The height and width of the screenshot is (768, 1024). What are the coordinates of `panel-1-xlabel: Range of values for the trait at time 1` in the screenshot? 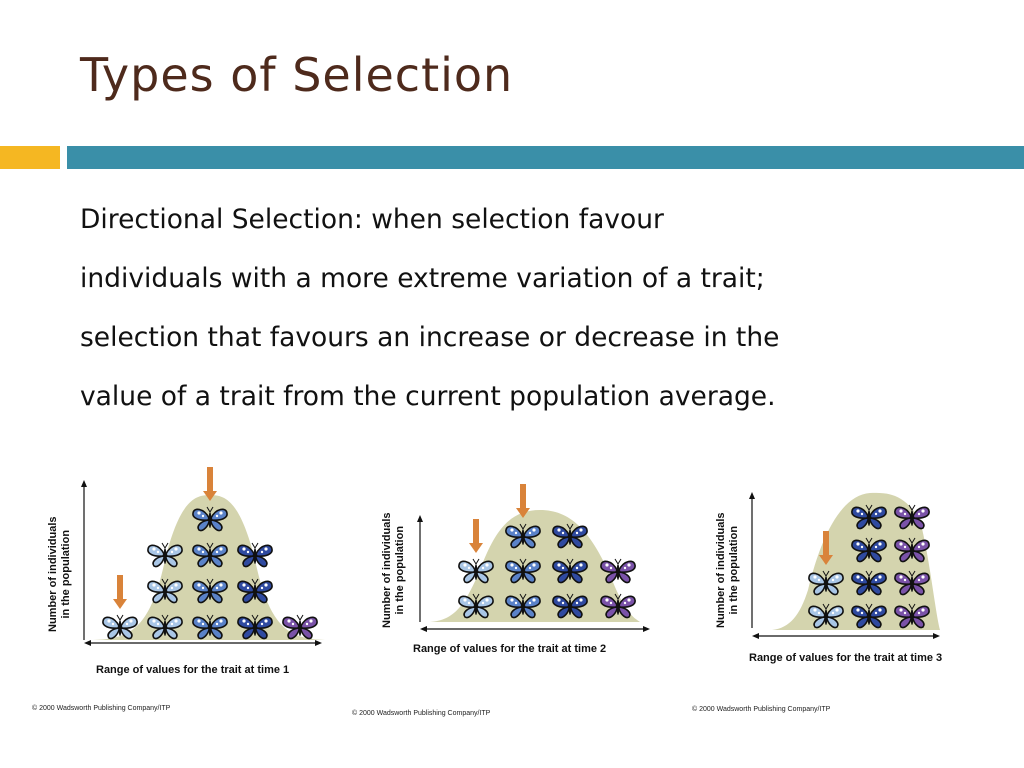 It's located at (193, 670).